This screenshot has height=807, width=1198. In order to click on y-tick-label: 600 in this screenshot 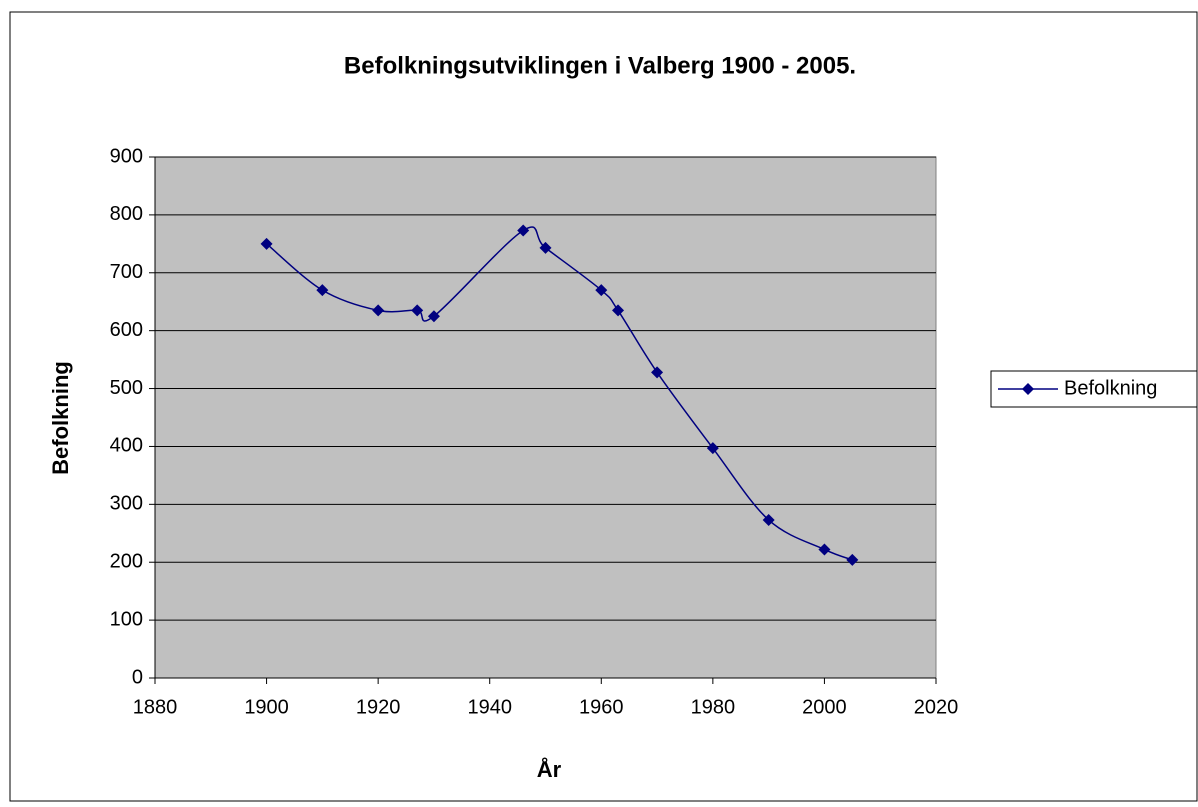, I will do `click(126, 330)`.